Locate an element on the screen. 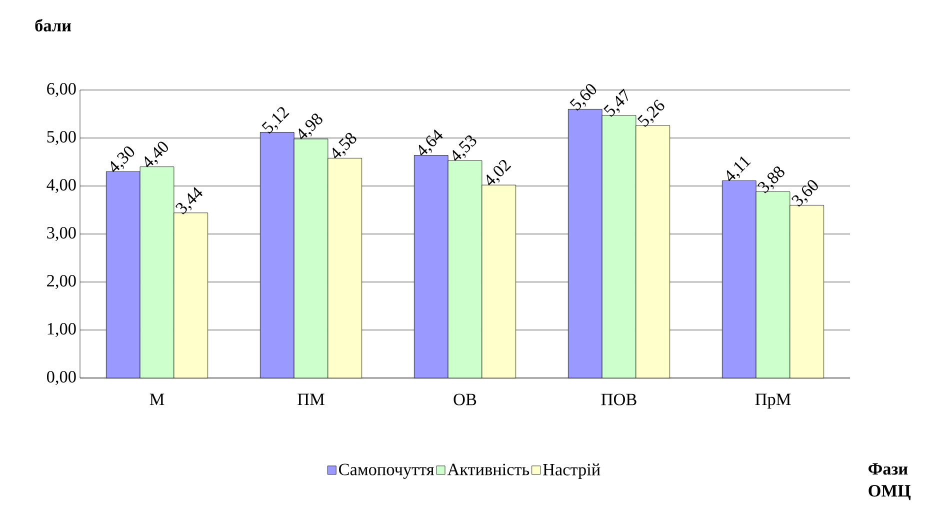 Image resolution: width=941 pixels, height=511 pixels. y-tick-label: 5,00 is located at coordinates (61, 138).